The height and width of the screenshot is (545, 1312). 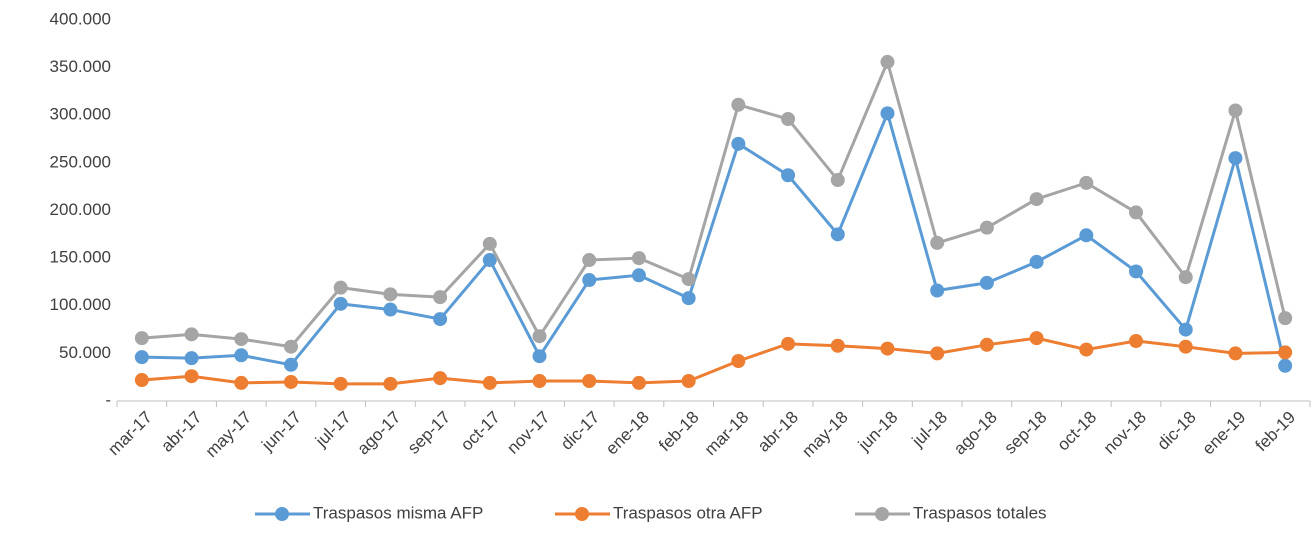 I want to click on x-tick-label: mar-17, so click(x=130, y=434).